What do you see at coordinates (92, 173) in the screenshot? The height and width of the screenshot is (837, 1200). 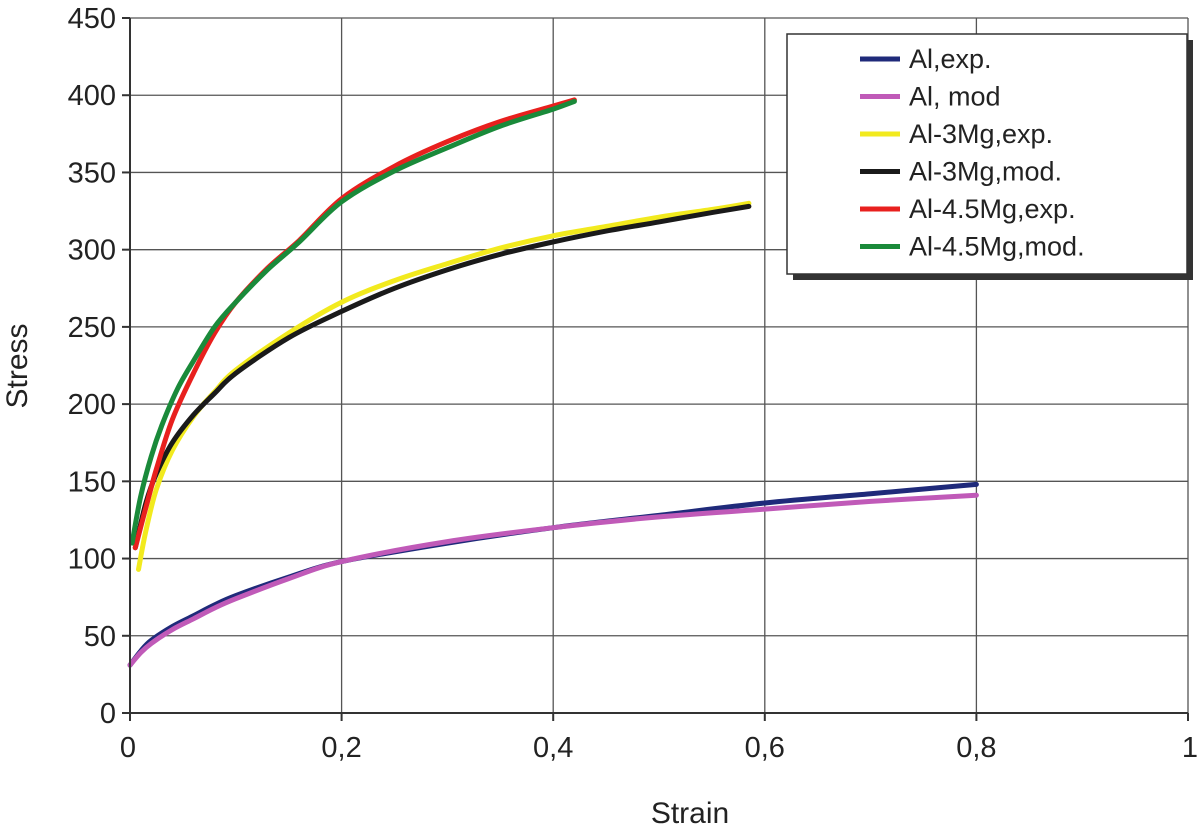 I see `y-tick-label: 350` at bounding box center [92, 173].